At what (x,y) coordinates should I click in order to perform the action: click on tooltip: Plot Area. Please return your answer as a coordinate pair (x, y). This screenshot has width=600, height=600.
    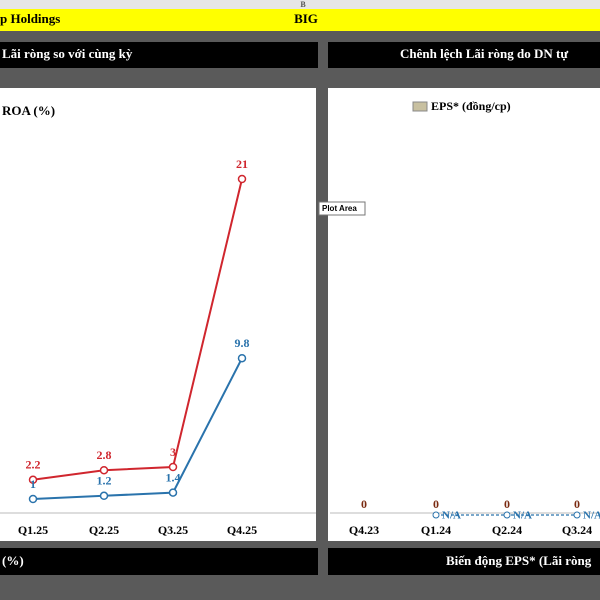
    Looking at the image, I should click on (339, 208).